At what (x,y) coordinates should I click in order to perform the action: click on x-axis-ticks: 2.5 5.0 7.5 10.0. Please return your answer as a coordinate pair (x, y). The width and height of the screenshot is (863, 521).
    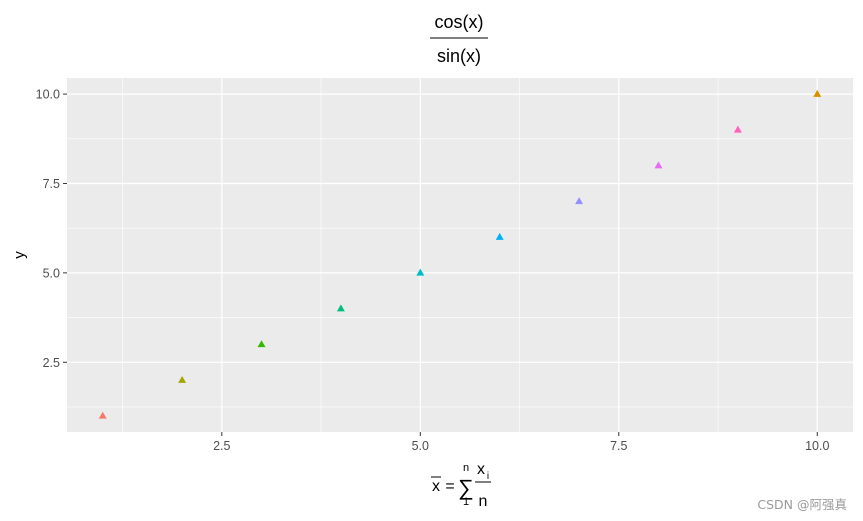
    Looking at the image, I should click on (521, 442).